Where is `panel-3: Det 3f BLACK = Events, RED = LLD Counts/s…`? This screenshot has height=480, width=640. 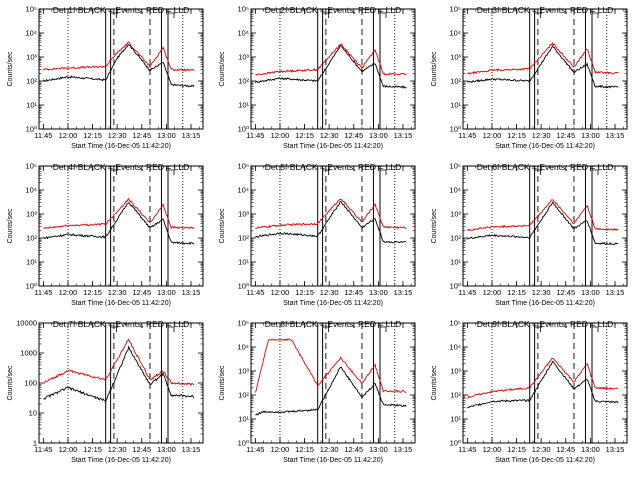 panel-3: Det 3f BLACK = Events, RED = LLD Counts/s… is located at coordinates (529, 77).